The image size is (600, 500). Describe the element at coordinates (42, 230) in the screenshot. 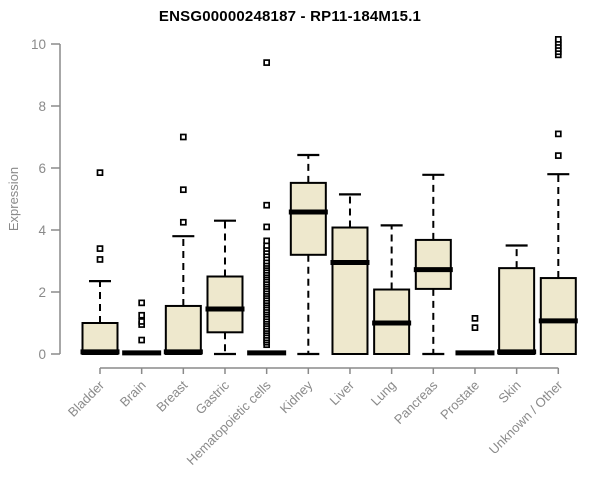

I see `y-tick-label: 4` at that location.